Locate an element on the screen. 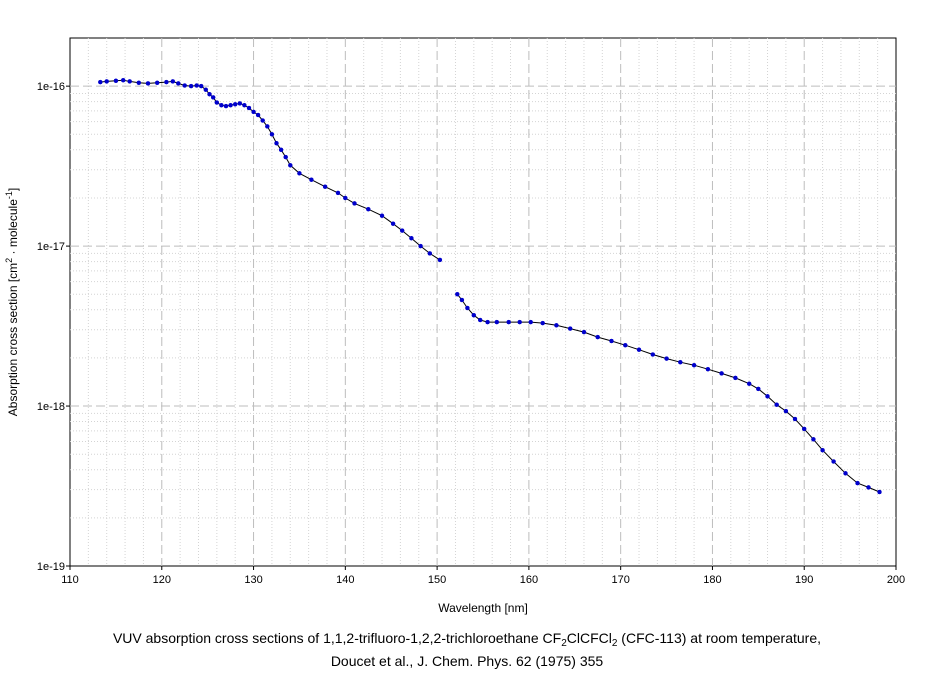 The width and height of the screenshot is (934, 673). x-tick-label: 110 is located at coordinates (70, 580).